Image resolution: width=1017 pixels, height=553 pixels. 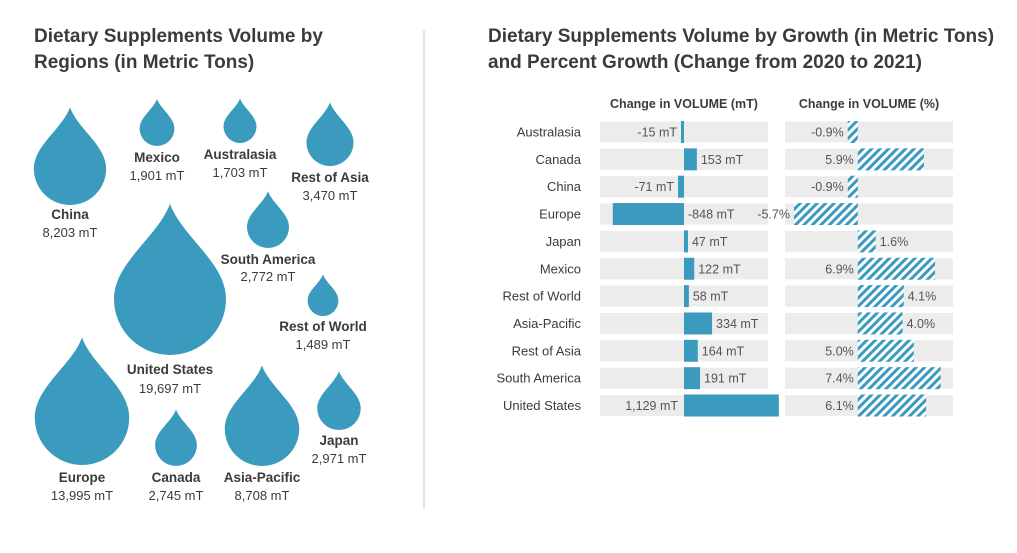 I want to click on percent-bar-canada, so click(x=890, y=159).